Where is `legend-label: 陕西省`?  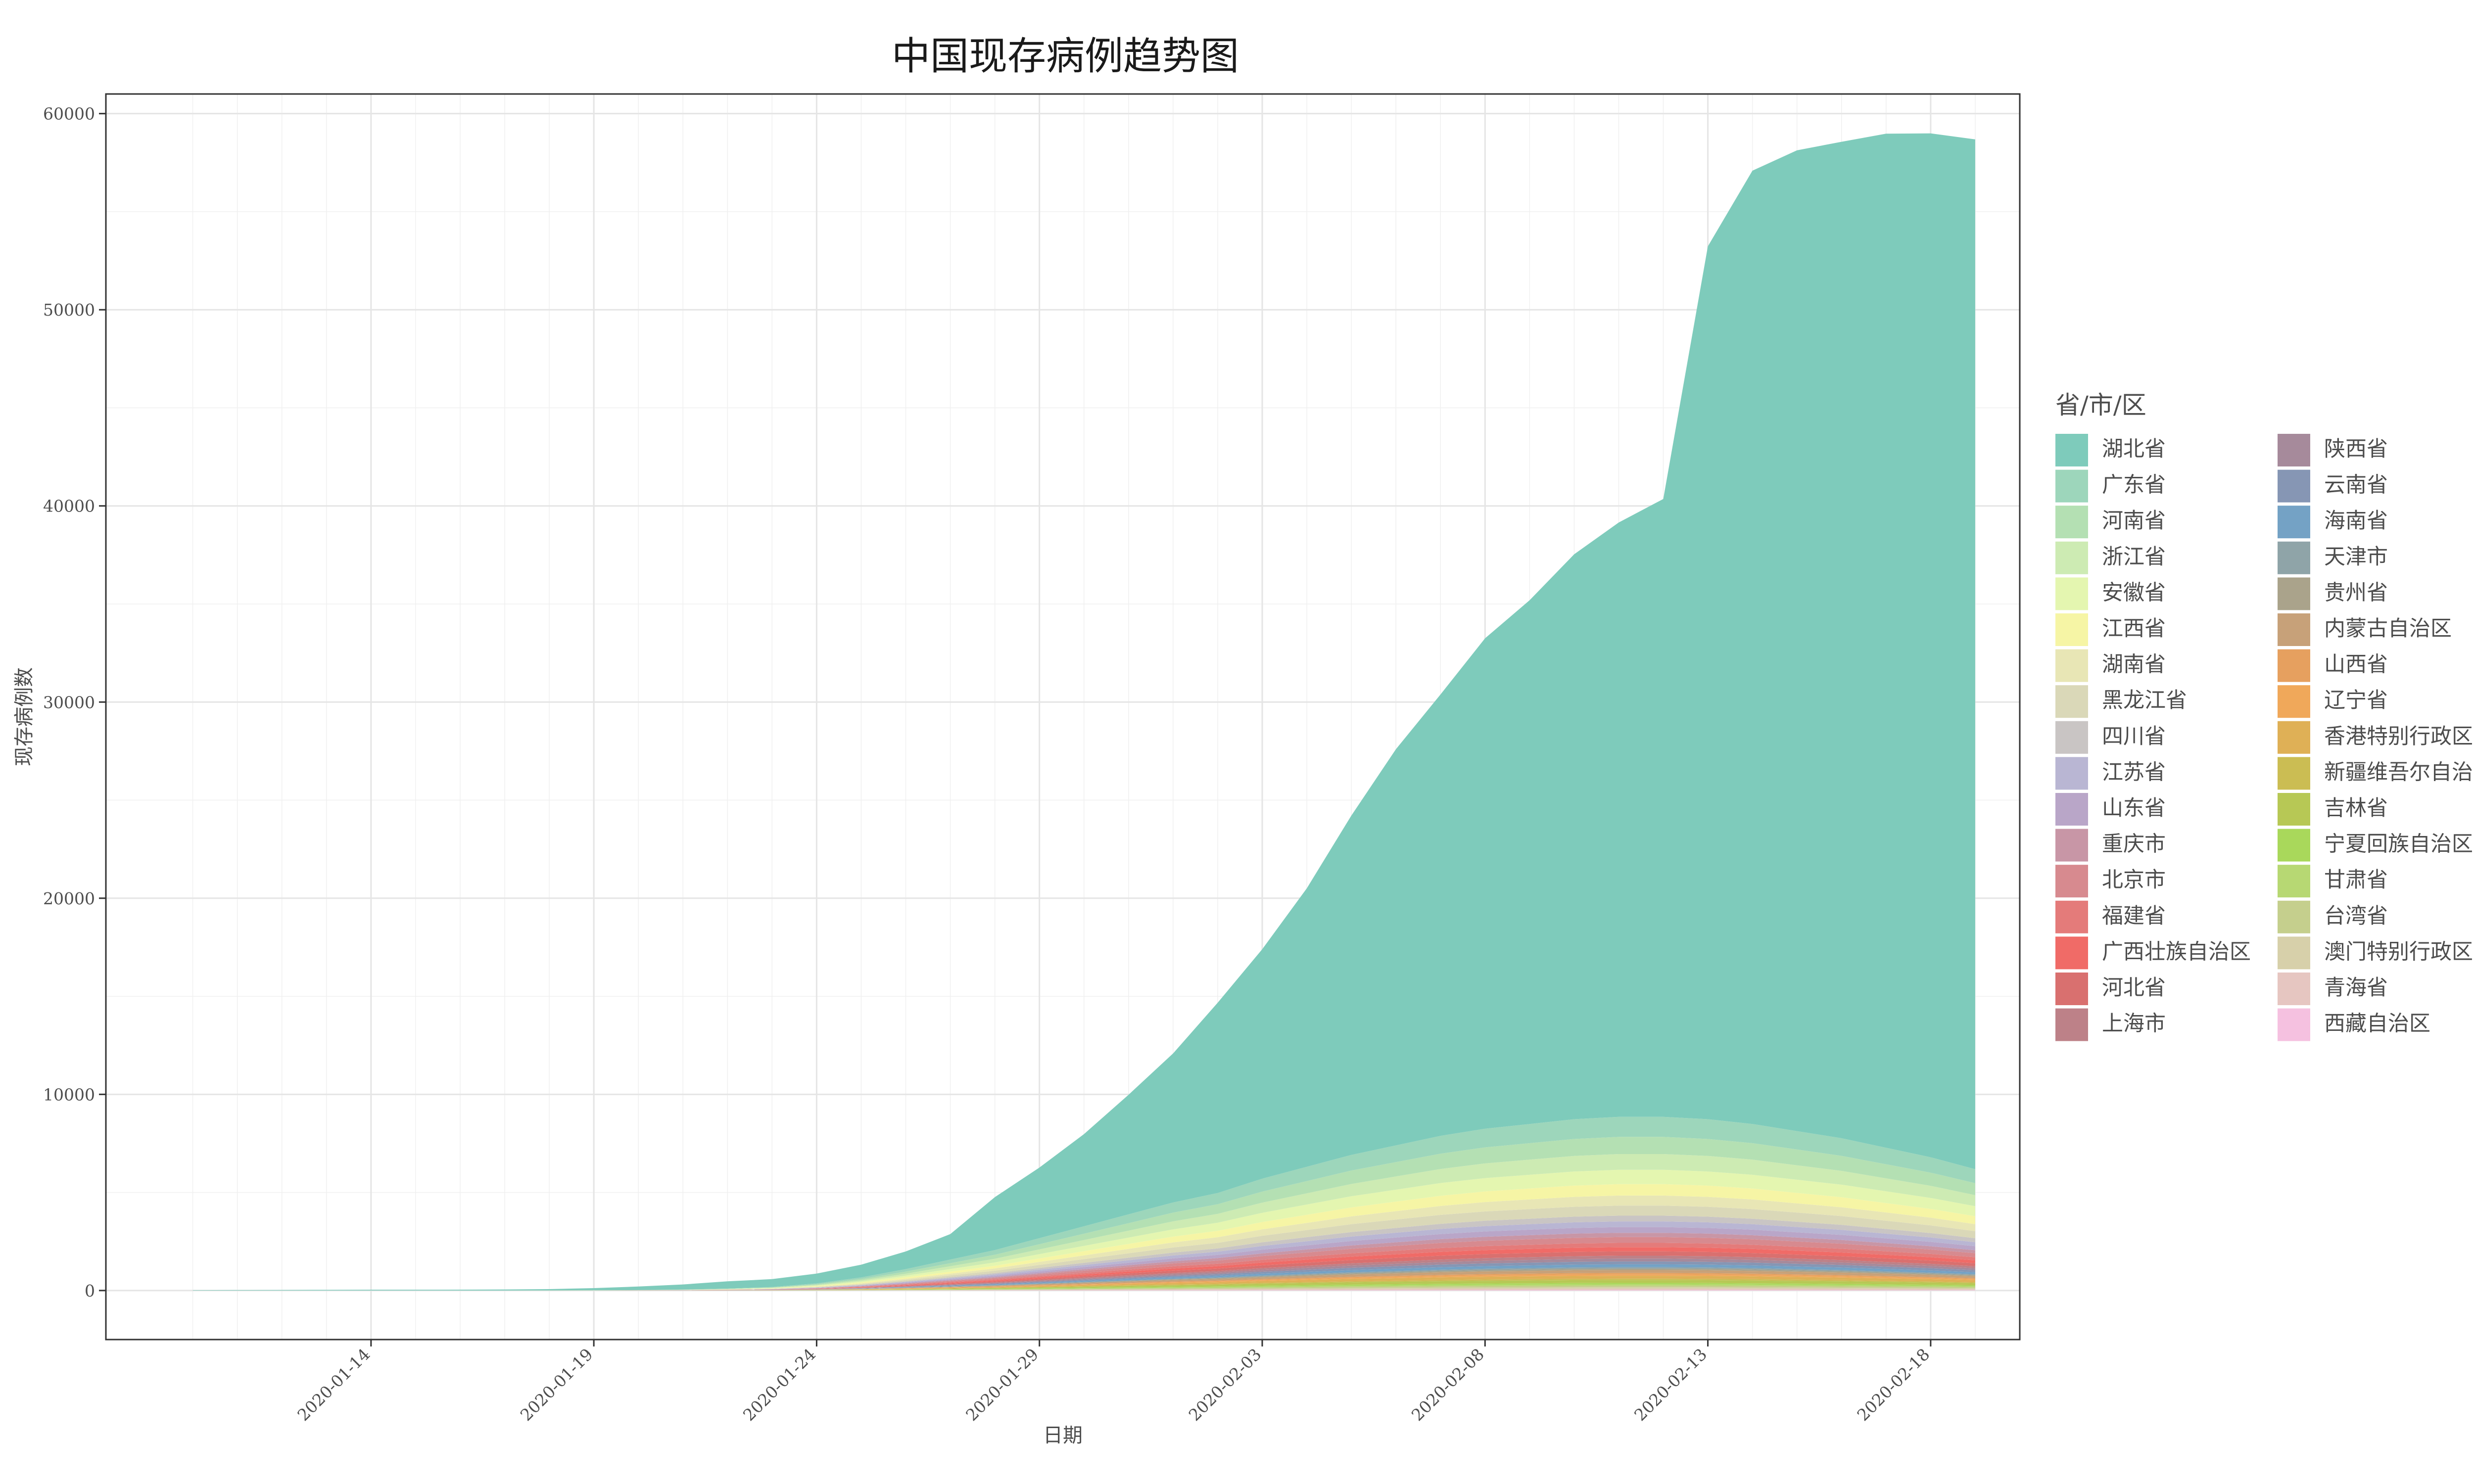
legend-label: 陕西省 is located at coordinates (2356, 449).